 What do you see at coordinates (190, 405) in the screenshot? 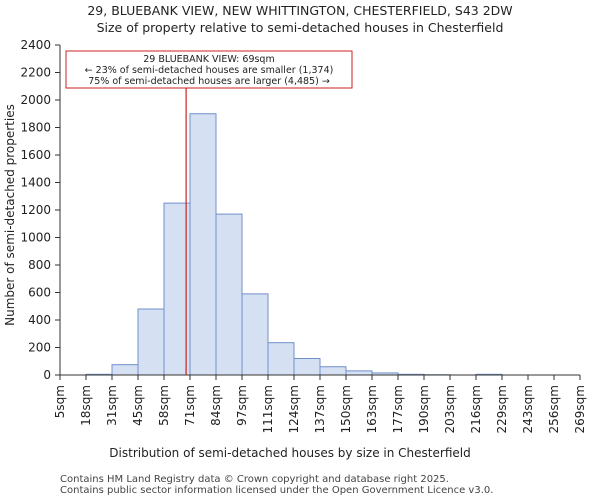
I see `x-tick-label: 71sqm` at bounding box center [190, 405].